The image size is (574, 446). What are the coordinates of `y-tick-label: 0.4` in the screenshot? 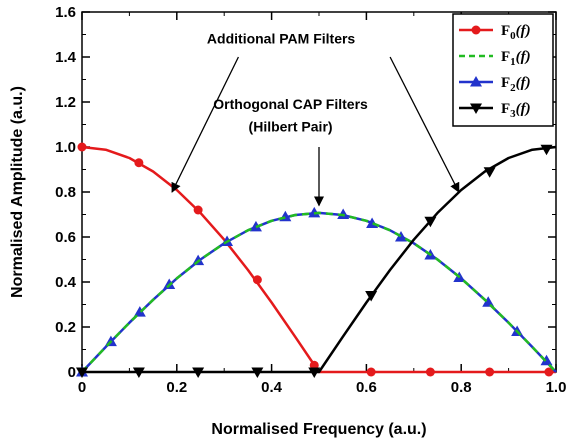 It's located at (66, 282).